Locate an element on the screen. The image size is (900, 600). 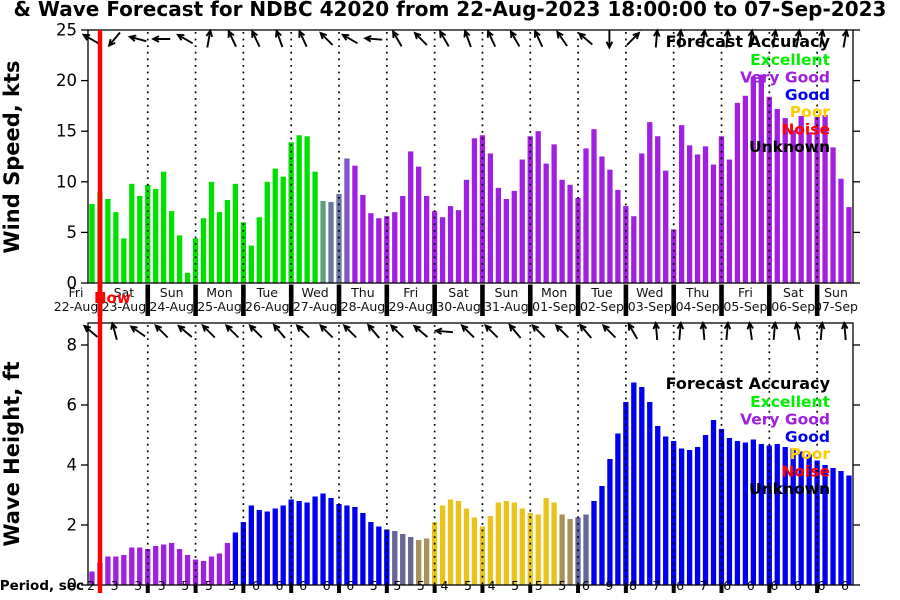
now-line is located at coordinates (100, 311).